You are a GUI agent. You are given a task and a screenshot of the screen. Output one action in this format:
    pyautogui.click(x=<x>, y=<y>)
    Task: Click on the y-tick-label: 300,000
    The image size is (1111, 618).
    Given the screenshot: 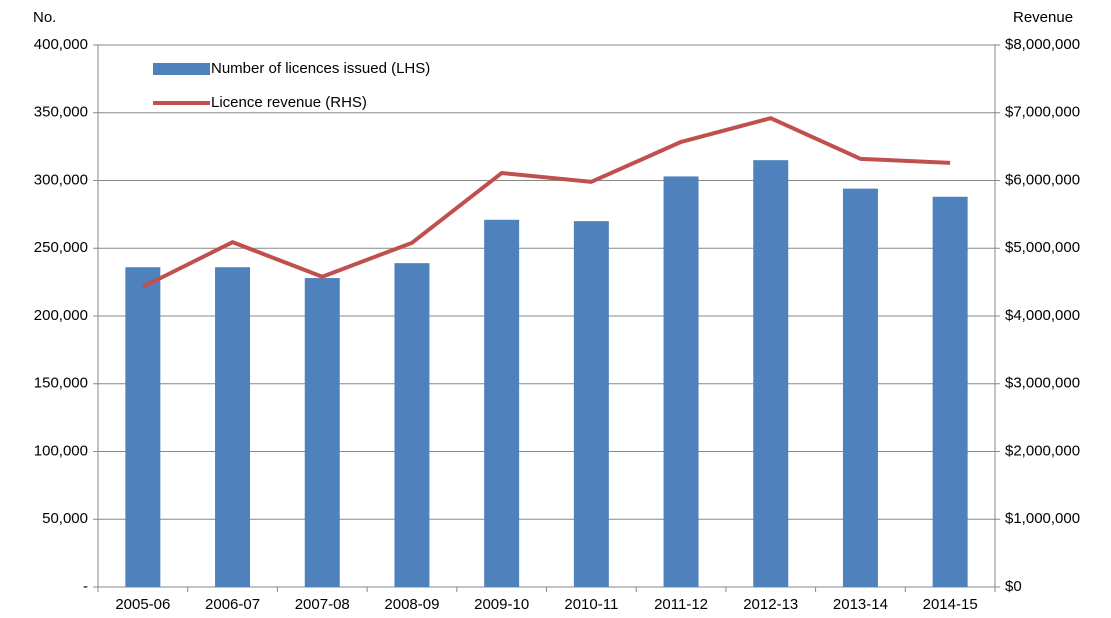 What is the action you would take?
    pyautogui.click(x=61, y=179)
    